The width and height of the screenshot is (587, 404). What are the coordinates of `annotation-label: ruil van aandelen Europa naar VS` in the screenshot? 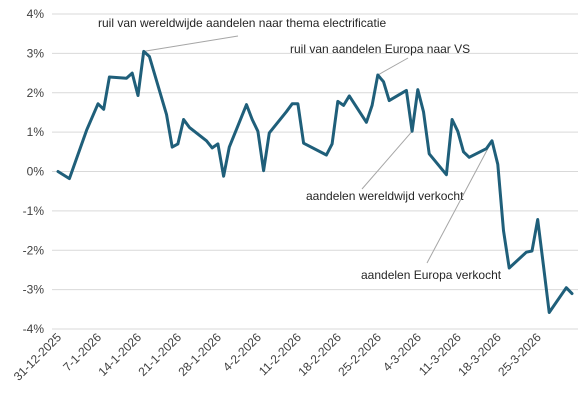 It's located at (380, 49).